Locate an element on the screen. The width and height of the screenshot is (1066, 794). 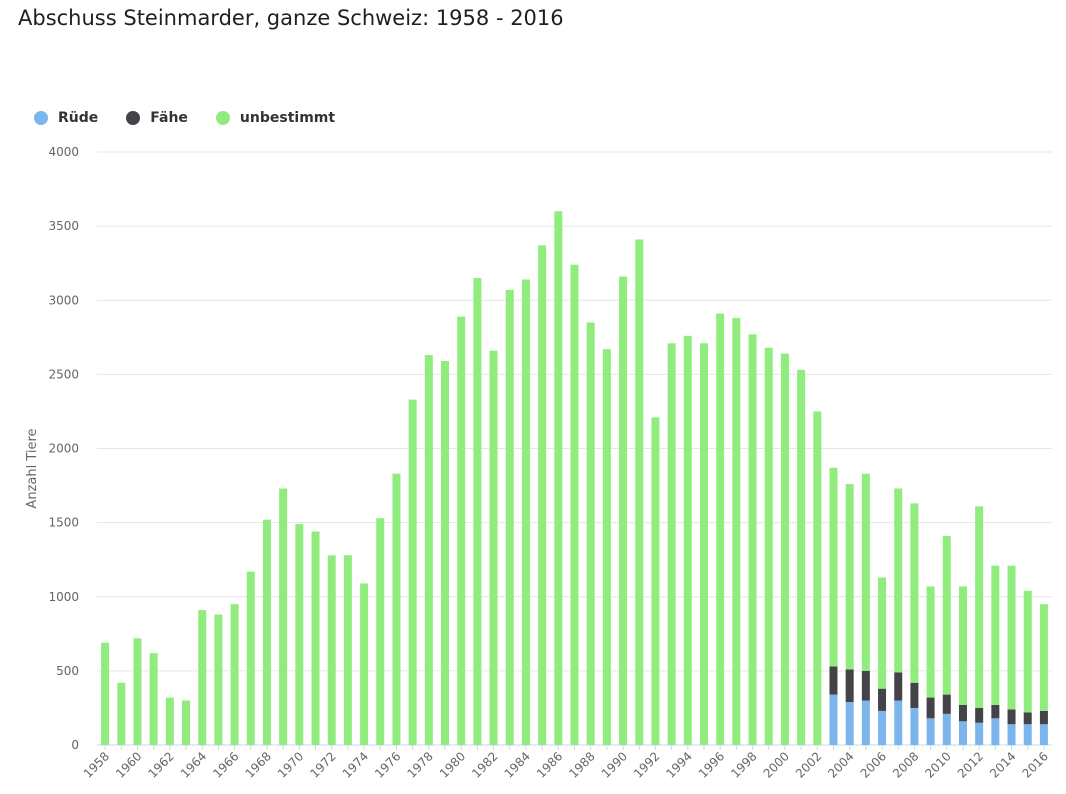
bar-unbestimmt-2002 is located at coordinates (817, 578).